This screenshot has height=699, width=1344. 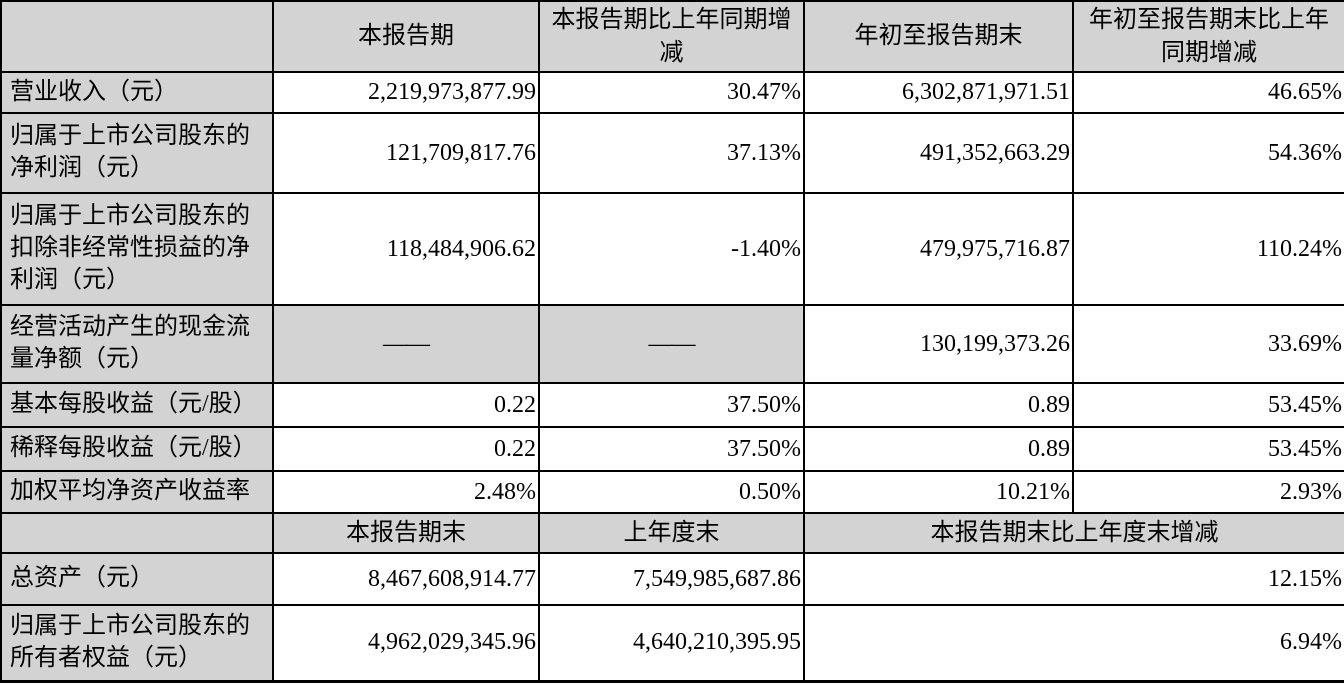 What do you see at coordinates (406, 249) in the screenshot?
I see `cell-value: 118,484,906.62` at bounding box center [406, 249].